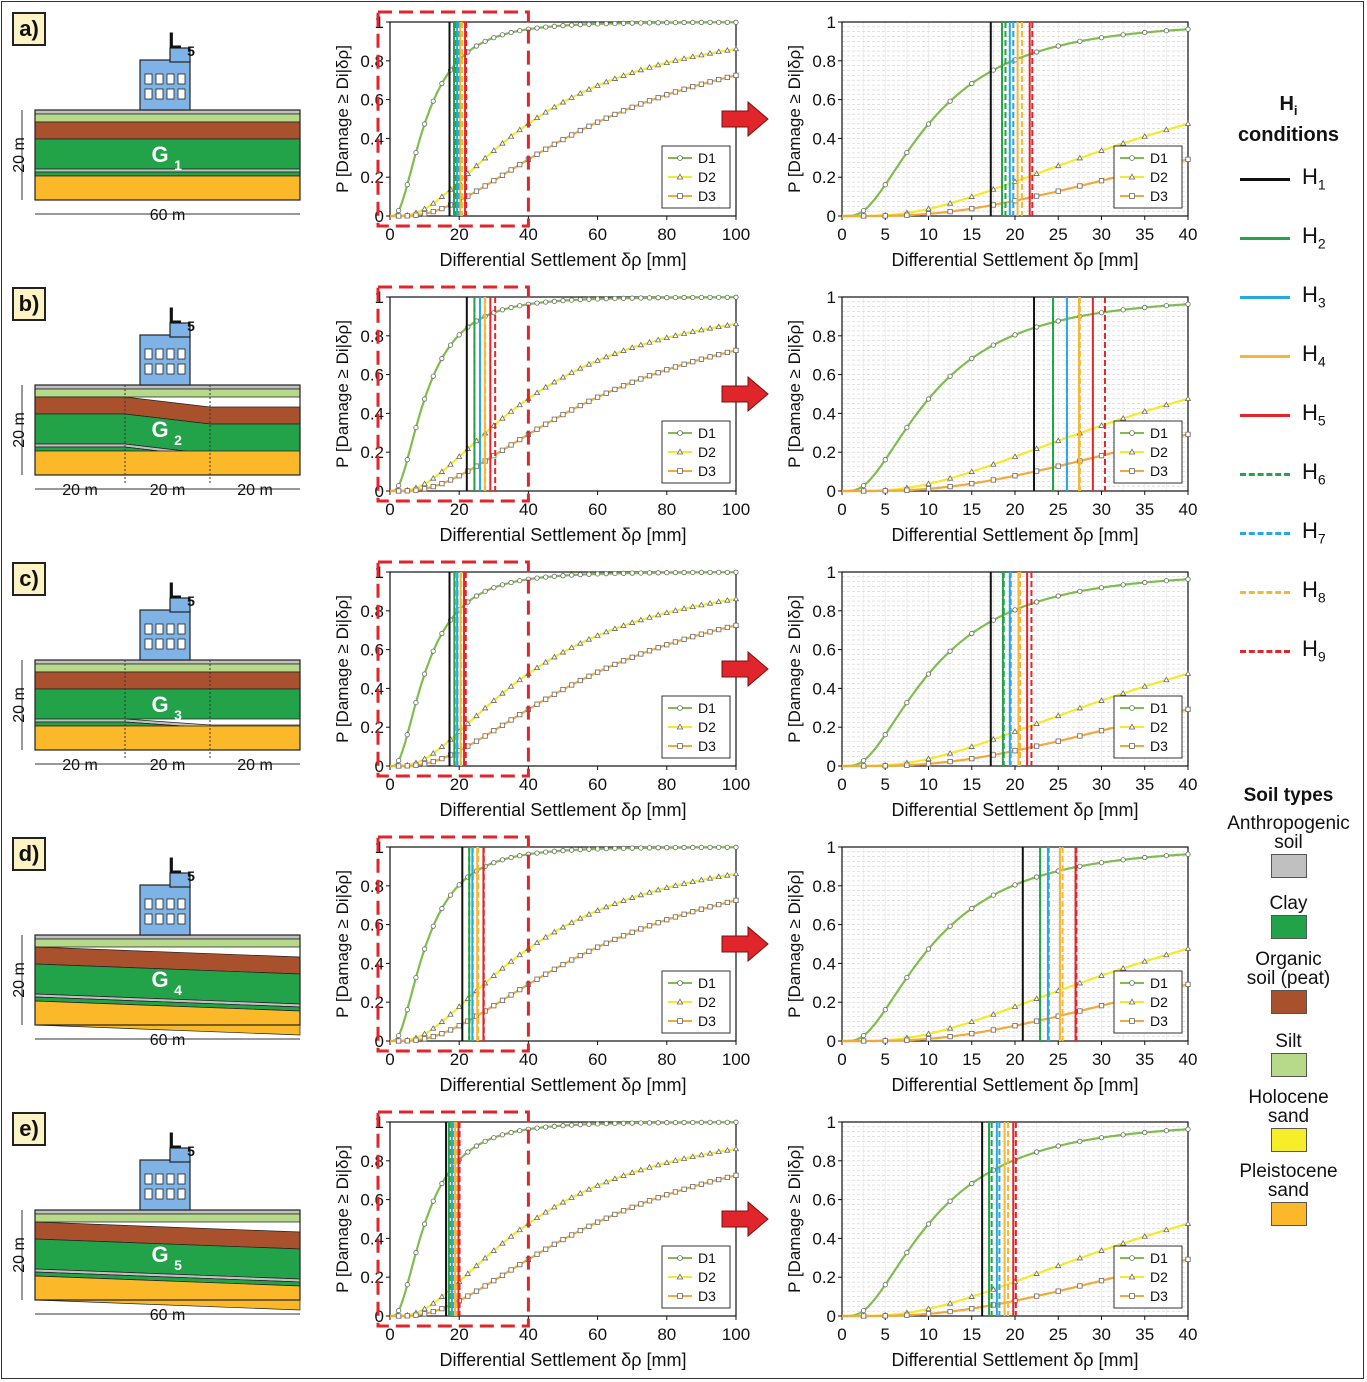  What do you see at coordinates (1314, 473) in the screenshot?
I see `h-legend-label: H6` at bounding box center [1314, 473].